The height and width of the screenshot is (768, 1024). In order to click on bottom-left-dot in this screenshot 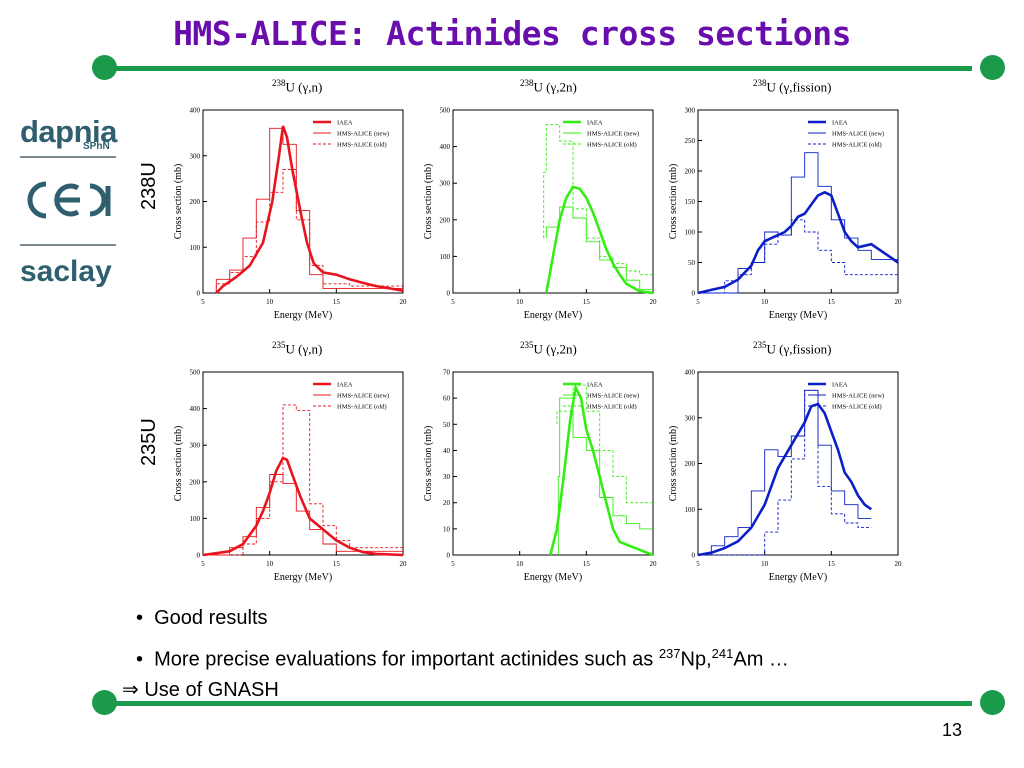, I will do `click(104, 702)`.